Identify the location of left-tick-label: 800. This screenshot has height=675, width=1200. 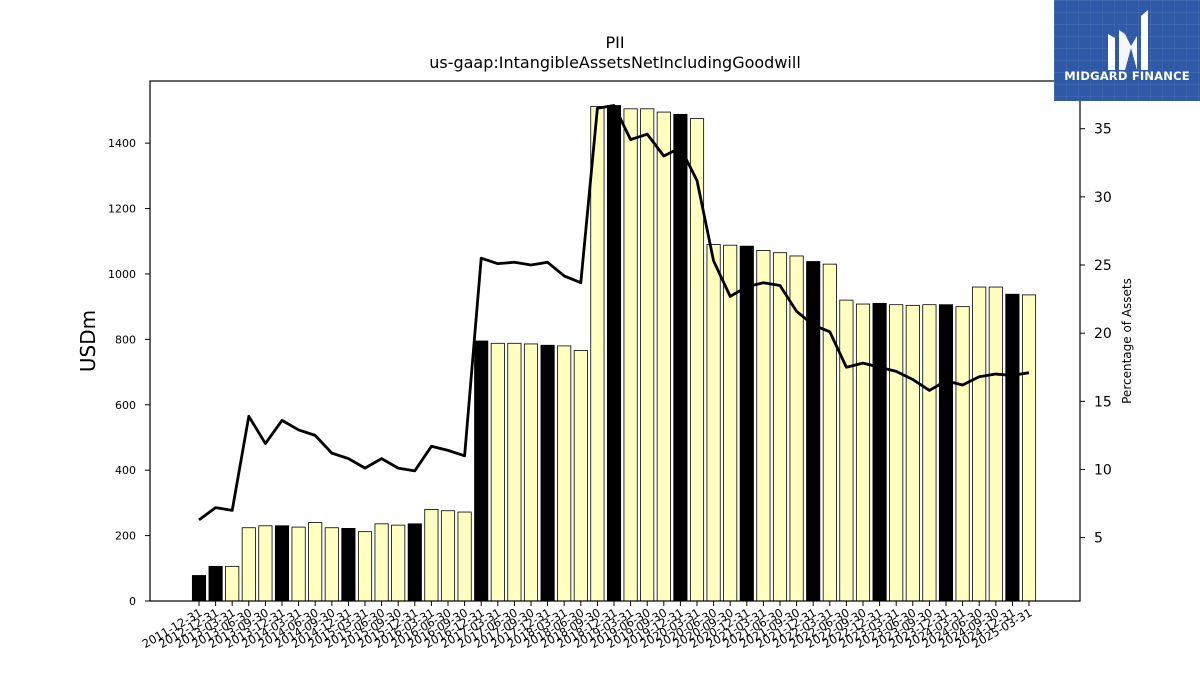
(125, 339).